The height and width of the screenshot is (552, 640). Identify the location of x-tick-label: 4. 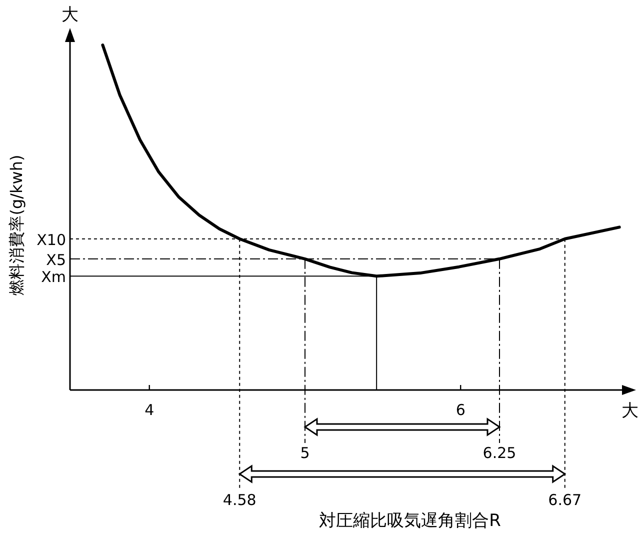
(149, 410).